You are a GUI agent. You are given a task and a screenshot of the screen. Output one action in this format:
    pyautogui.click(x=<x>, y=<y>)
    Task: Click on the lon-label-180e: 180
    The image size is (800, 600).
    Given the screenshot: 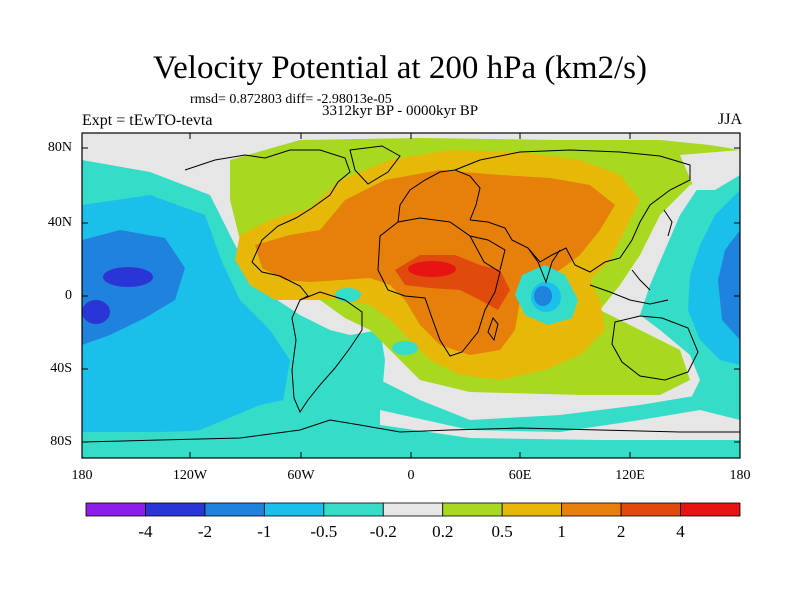 What is the action you would take?
    pyautogui.click(x=740, y=475)
    